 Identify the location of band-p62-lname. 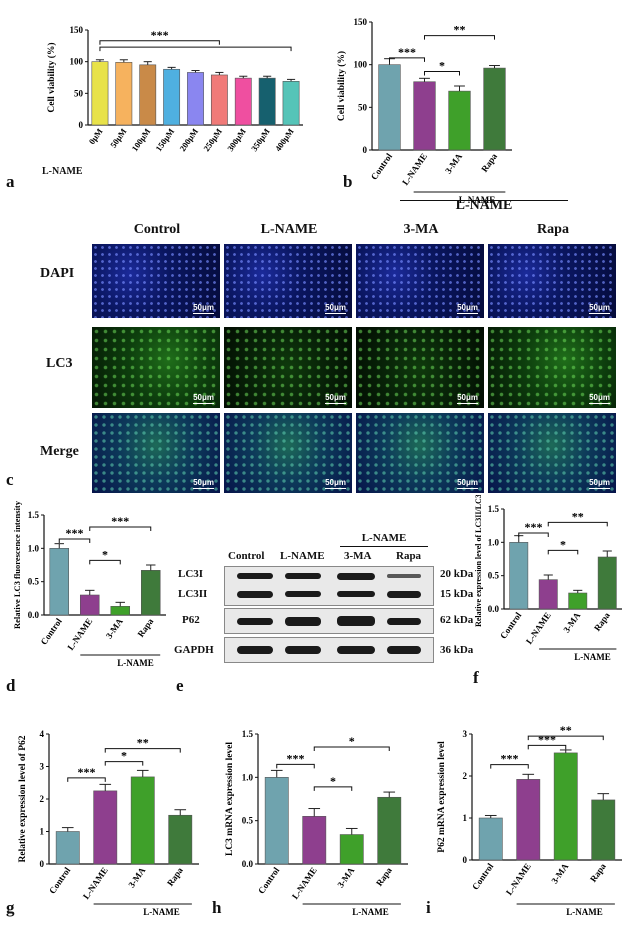
(303, 621).